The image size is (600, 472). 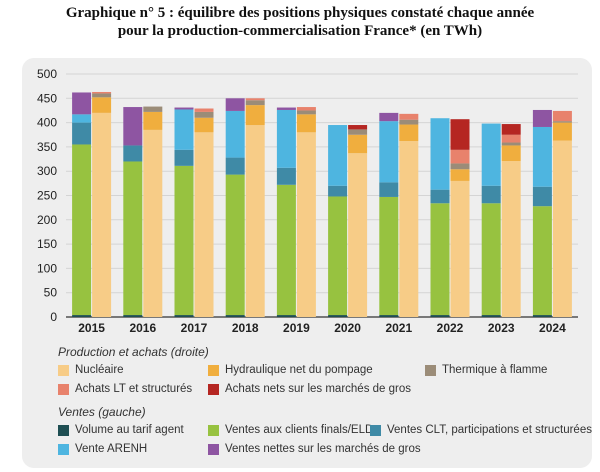 I want to click on bar-achats_nets-2020, so click(x=358, y=127).